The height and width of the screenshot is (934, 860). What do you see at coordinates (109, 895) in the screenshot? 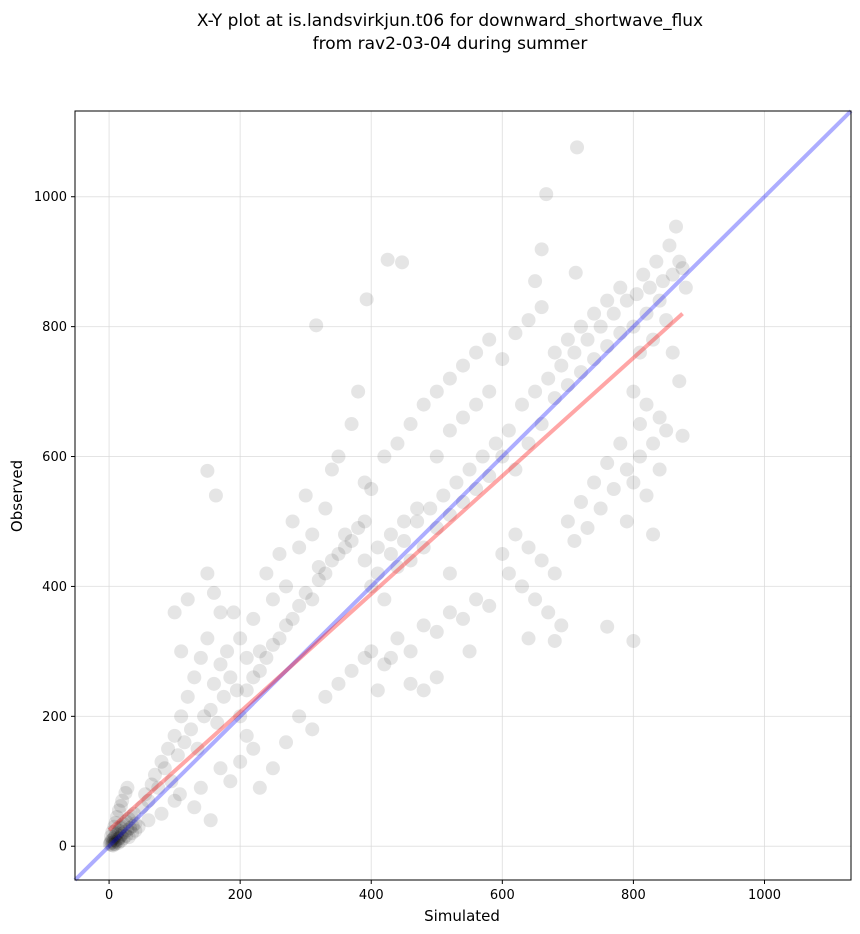
I see `x-tick-label: 0` at bounding box center [109, 895].